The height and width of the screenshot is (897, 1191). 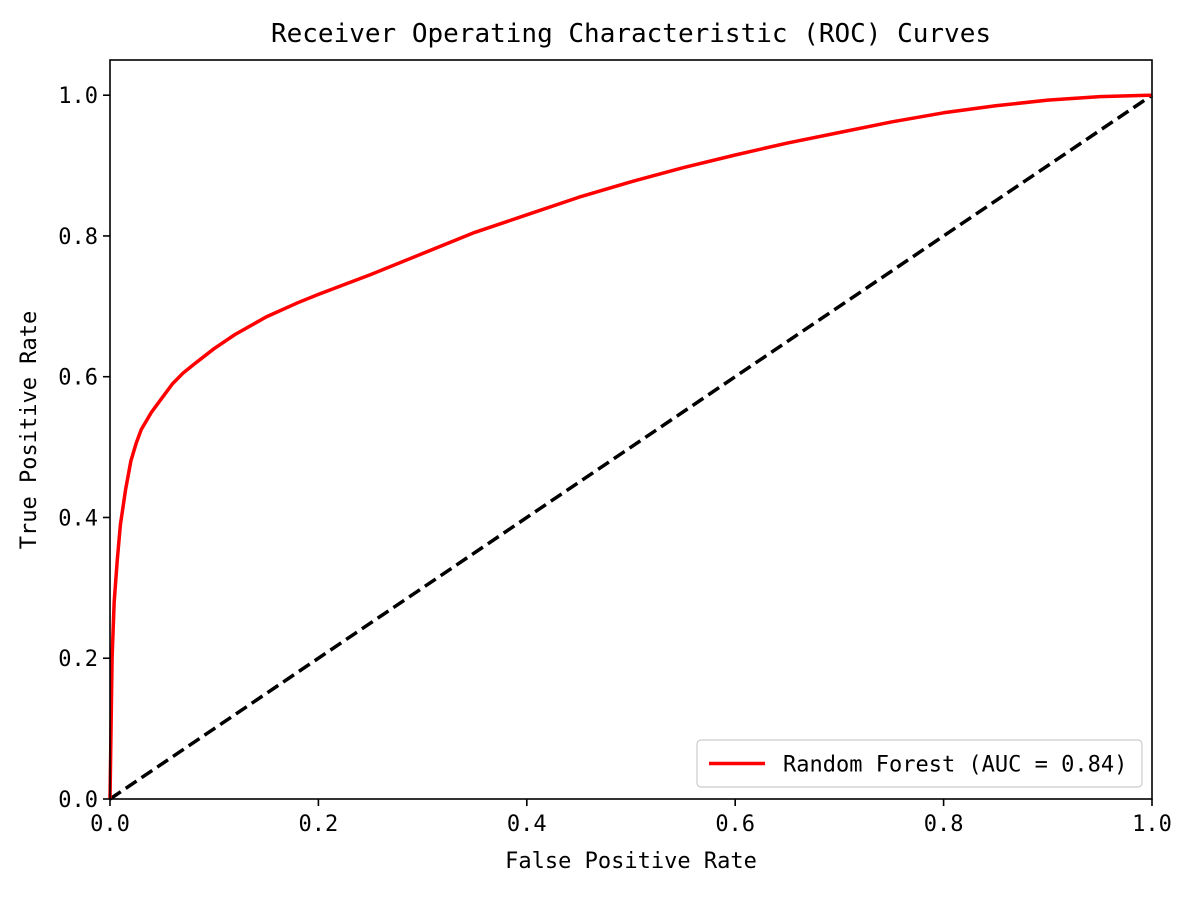 What do you see at coordinates (735, 824) in the screenshot?
I see `x-tick-label: 0.6` at bounding box center [735, 824].